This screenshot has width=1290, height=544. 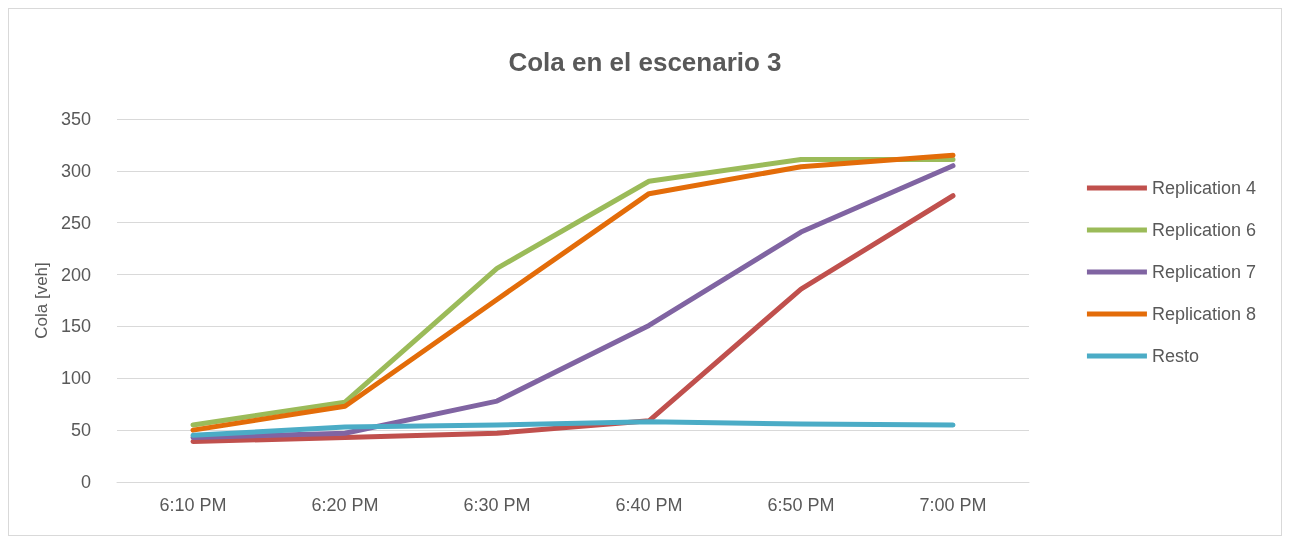 What do you see at coordinates (75, 274) in the screenshot?
I see `y-tick-label: 200` at bounding box center [75, 274].